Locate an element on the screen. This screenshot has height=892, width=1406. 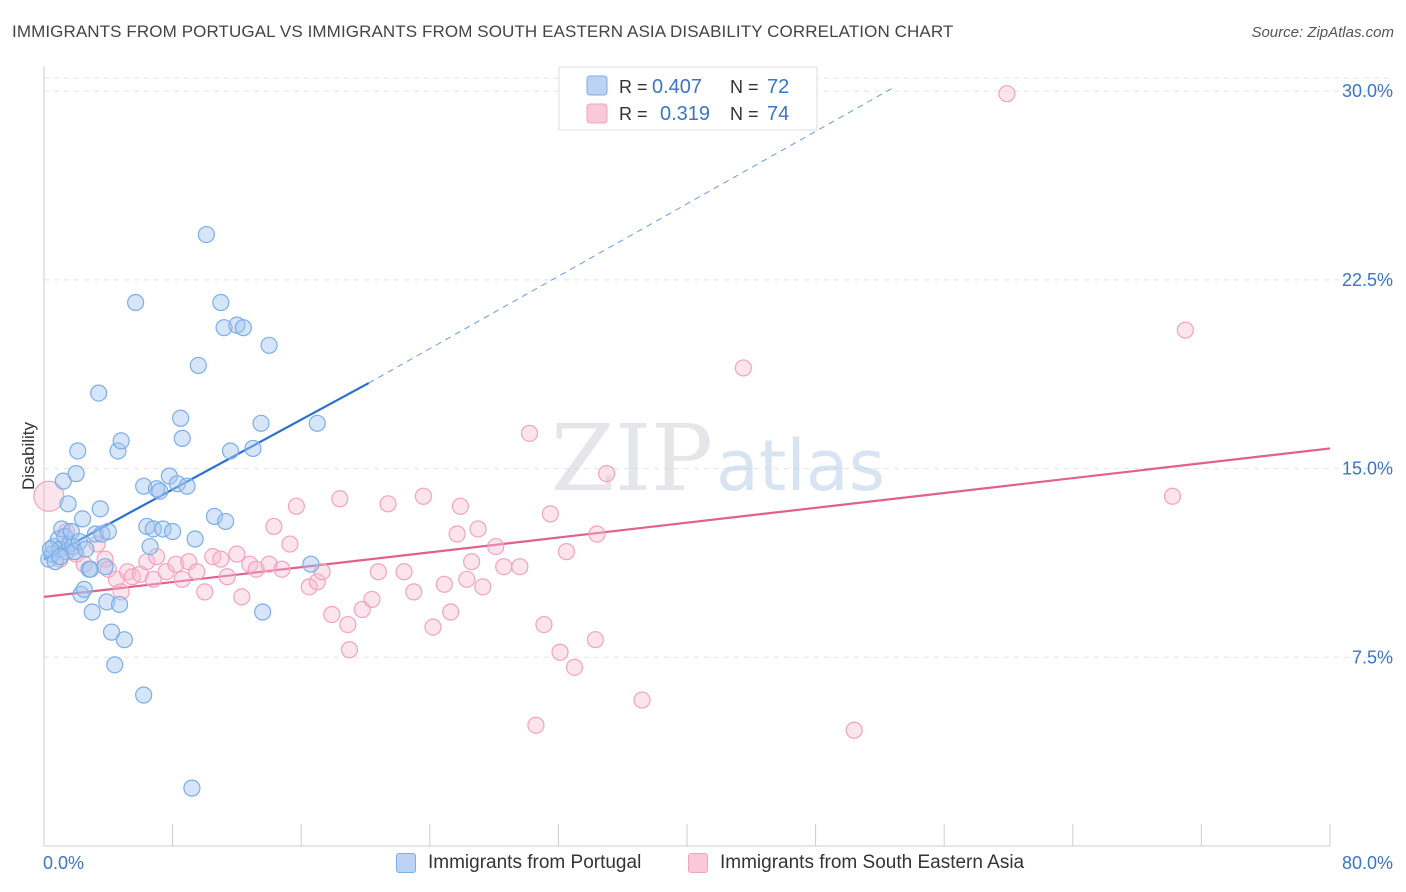
trend-line-portugal-extension is located at coordinates (632, 234).